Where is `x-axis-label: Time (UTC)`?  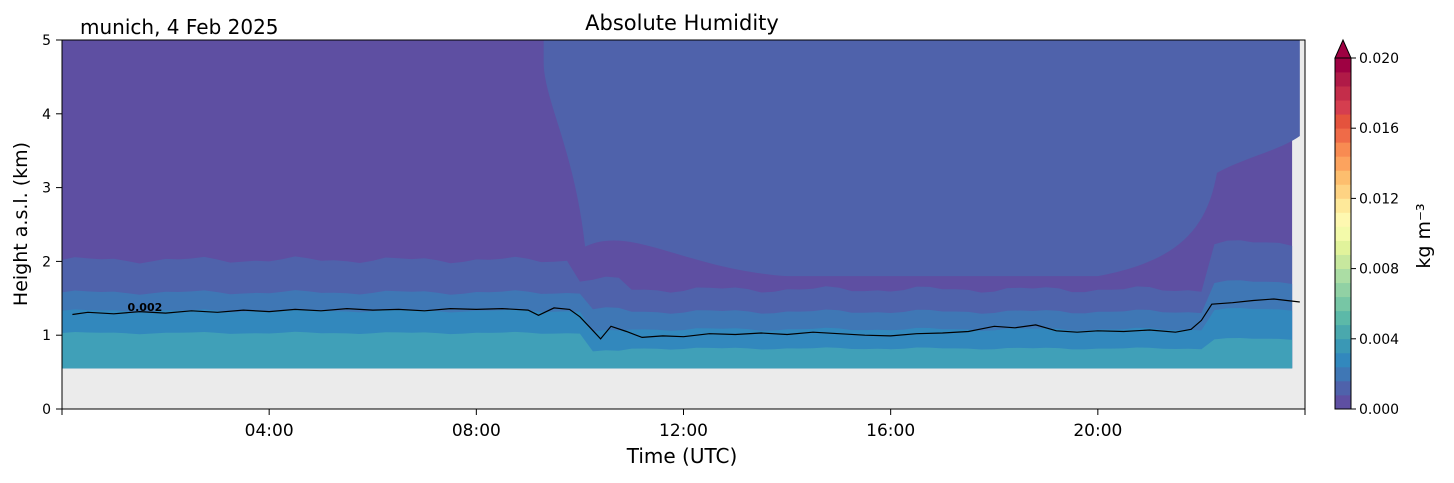 x-axis-label: Time (UTC) is located at coordinates (682, 456).